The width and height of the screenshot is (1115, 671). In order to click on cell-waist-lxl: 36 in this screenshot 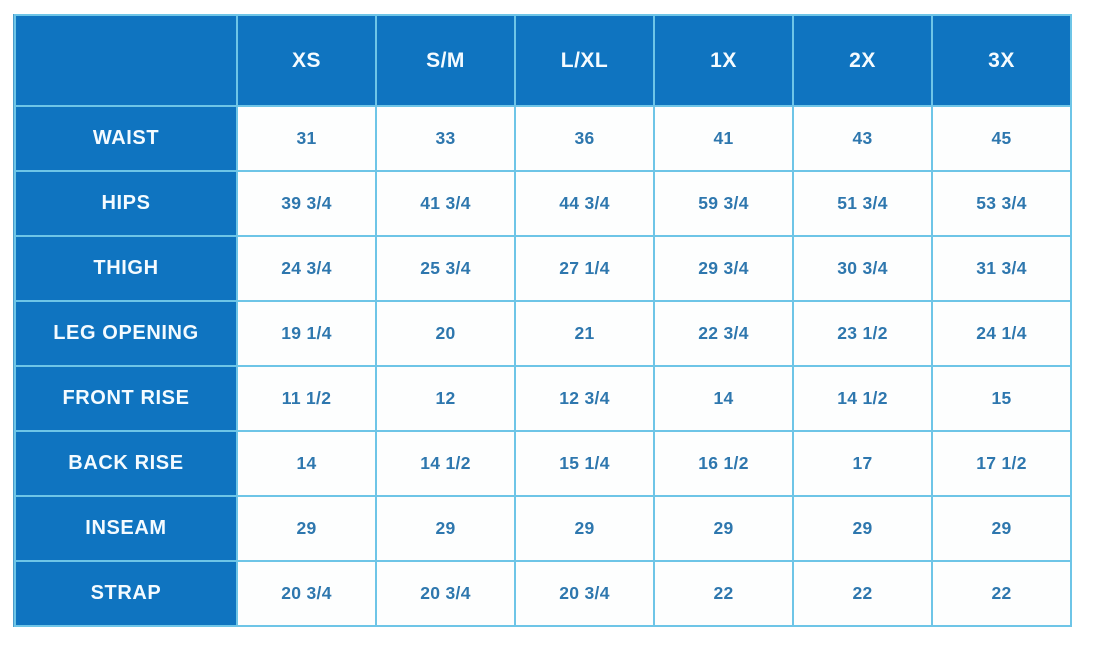, I will do `click(584, 138)`.